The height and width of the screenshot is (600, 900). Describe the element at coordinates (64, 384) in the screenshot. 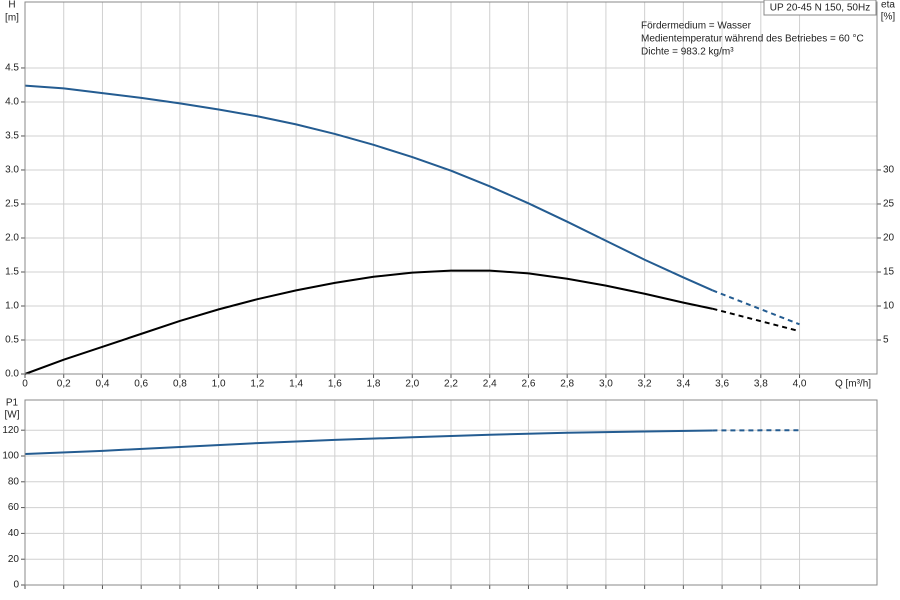

I see `x-tick-label: 0,2` at that location.